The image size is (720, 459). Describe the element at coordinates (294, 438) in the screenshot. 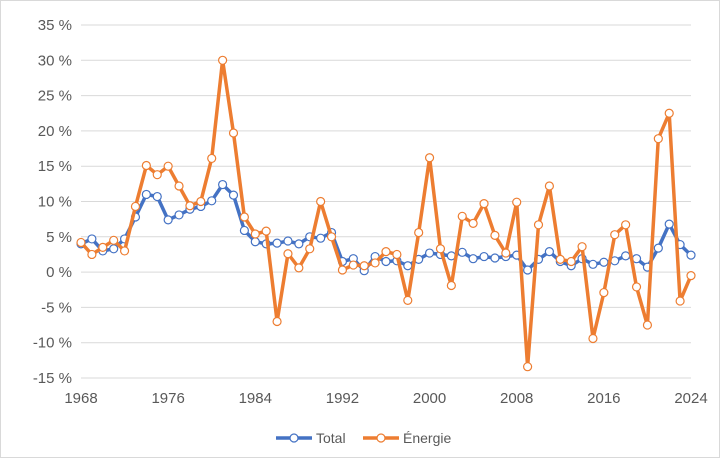

I see `legend-marker` at that location.